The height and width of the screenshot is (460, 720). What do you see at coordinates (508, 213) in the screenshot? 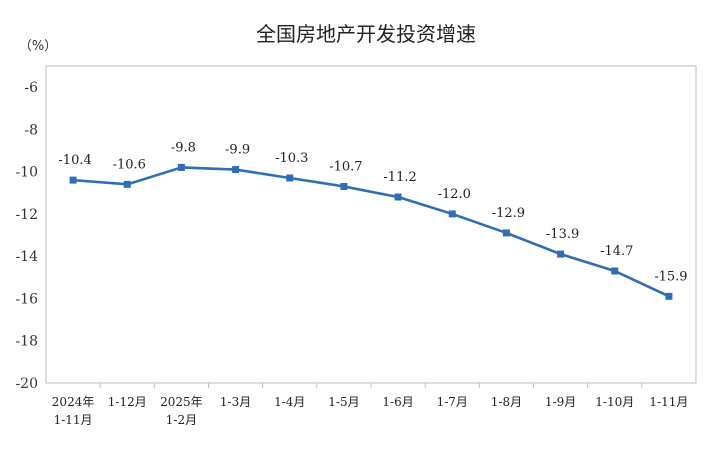
I see `data-label: -12.9` at bounding box center [508, 213].